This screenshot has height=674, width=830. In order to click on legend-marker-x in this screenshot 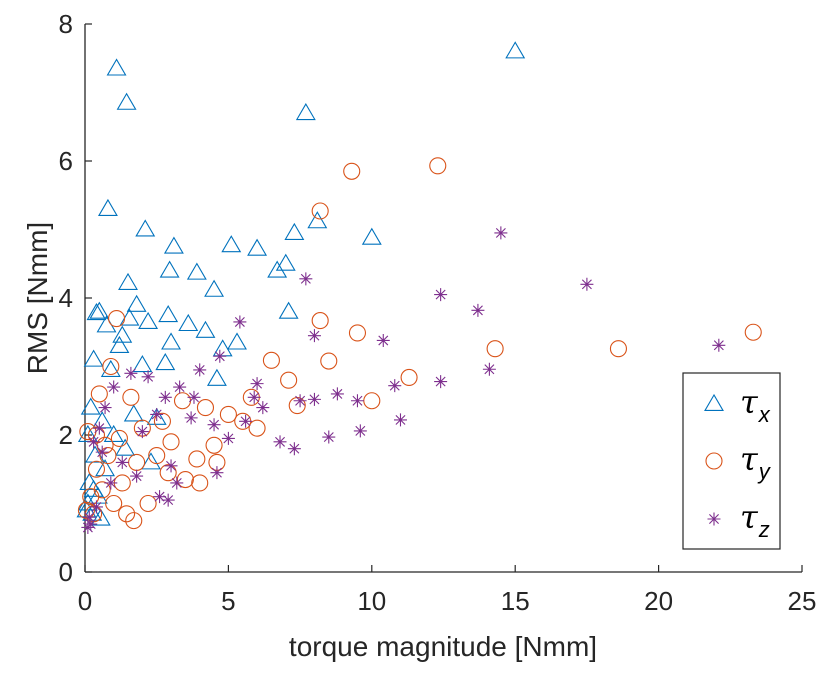, I will do `click(714, 402)`.